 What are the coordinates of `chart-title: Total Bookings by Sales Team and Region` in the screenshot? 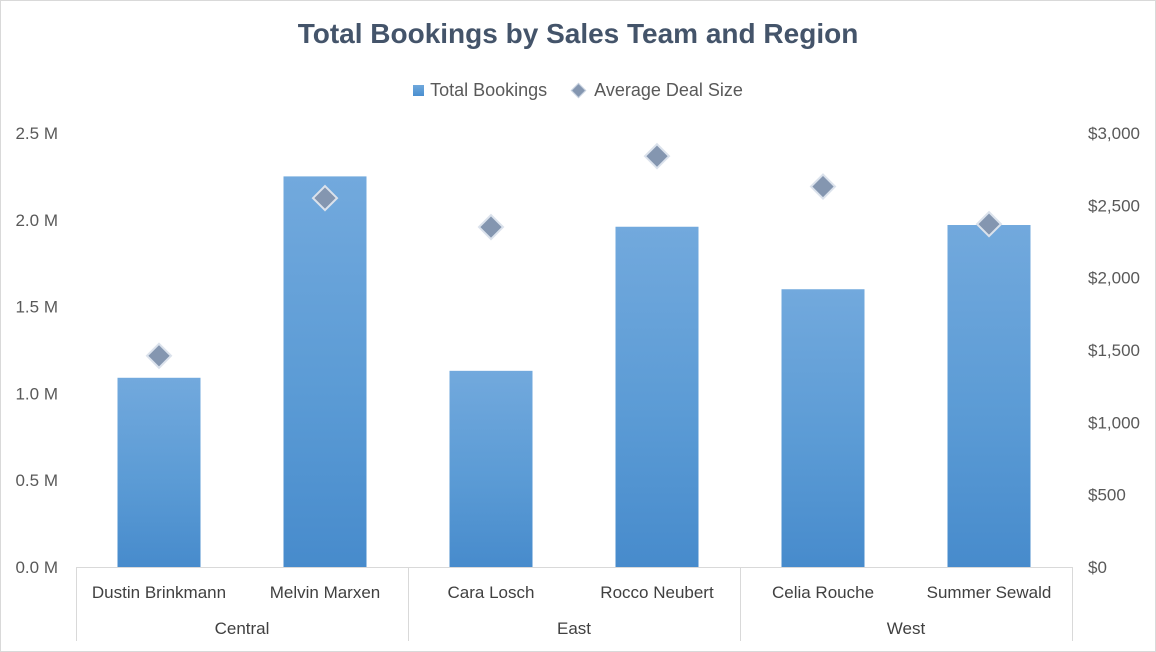 It's located at (578, 33).